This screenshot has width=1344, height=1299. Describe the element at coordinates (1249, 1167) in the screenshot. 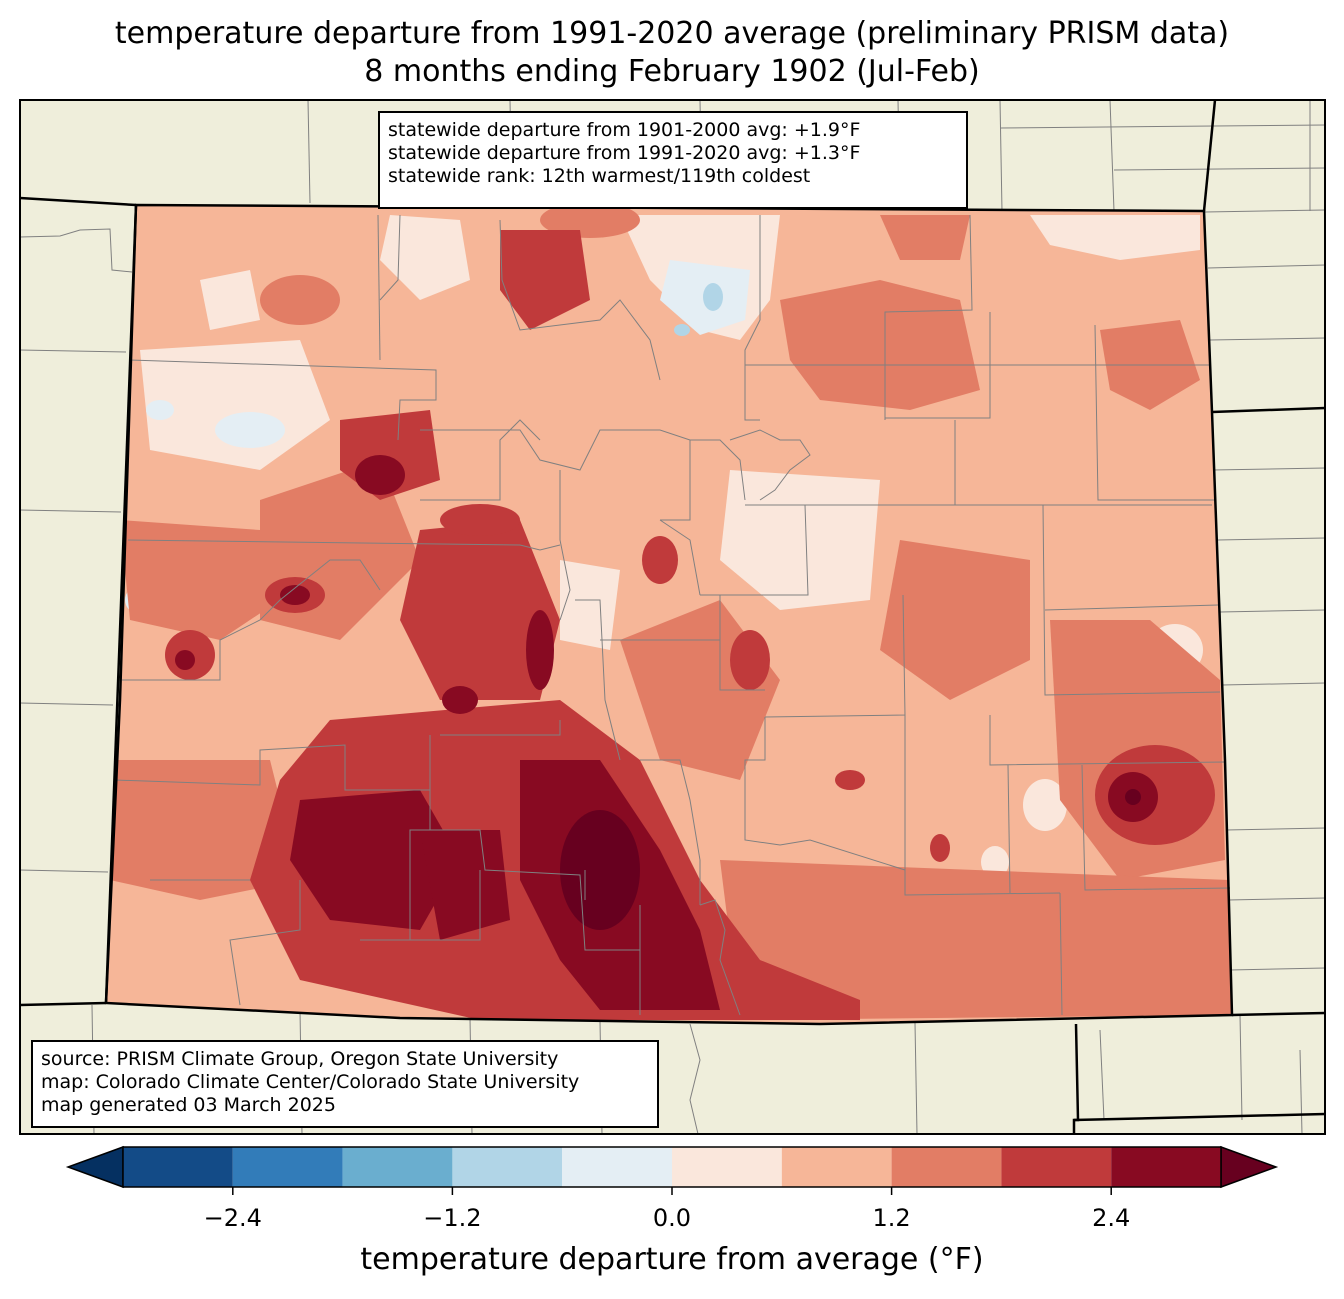

I see `colorbar-over-arrow` at that location.